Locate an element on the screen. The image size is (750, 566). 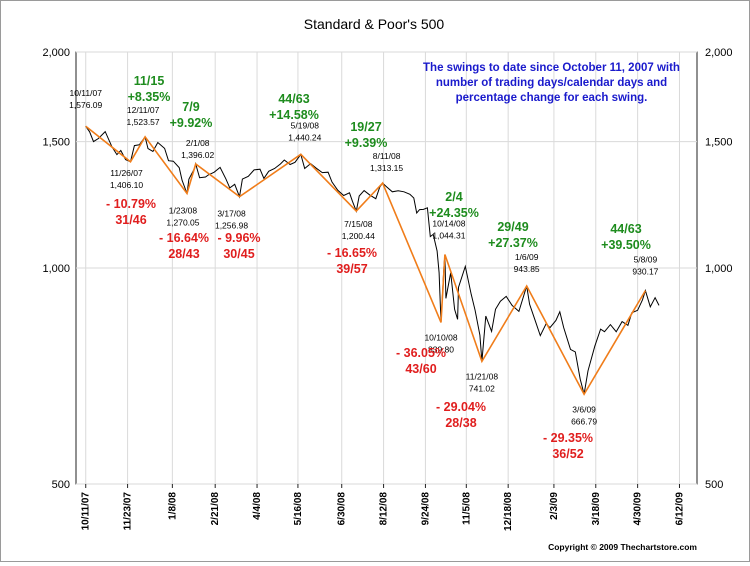
swing-point-date: 5/8/09 is located at coordinates (646, 260).